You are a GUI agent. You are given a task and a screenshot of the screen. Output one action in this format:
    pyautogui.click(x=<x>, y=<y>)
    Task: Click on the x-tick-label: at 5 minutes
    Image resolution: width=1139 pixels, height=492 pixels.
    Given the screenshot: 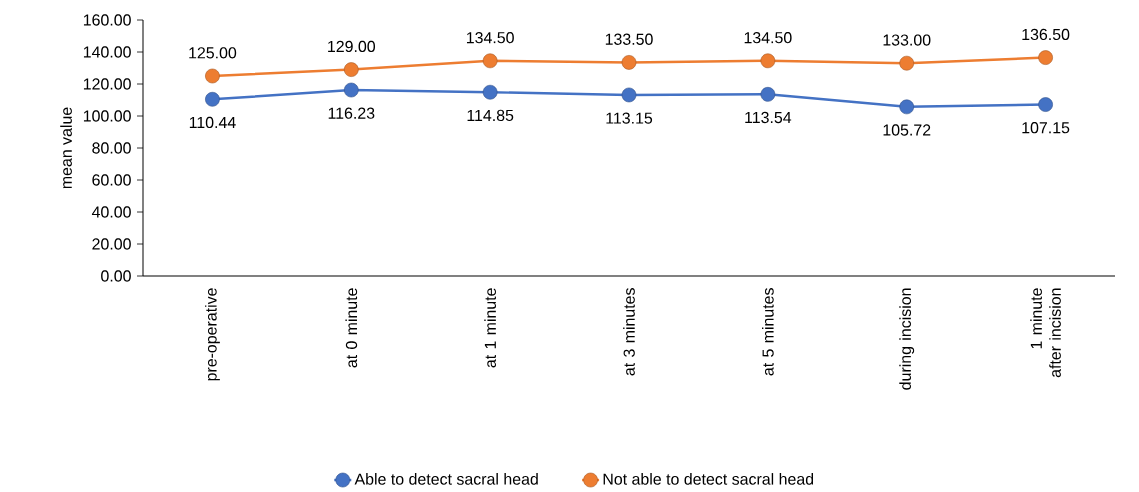 What is the action you would take?
    pyautogui.click(x=768, y=332)
    